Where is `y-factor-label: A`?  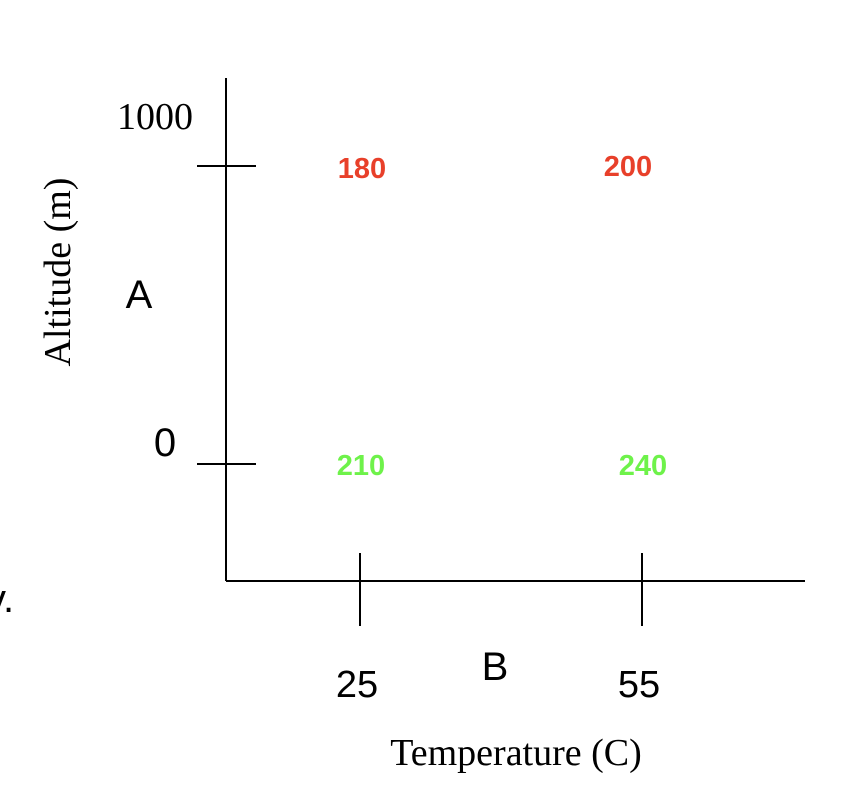
y-factor-label: A is located at coordinates (139, 295).